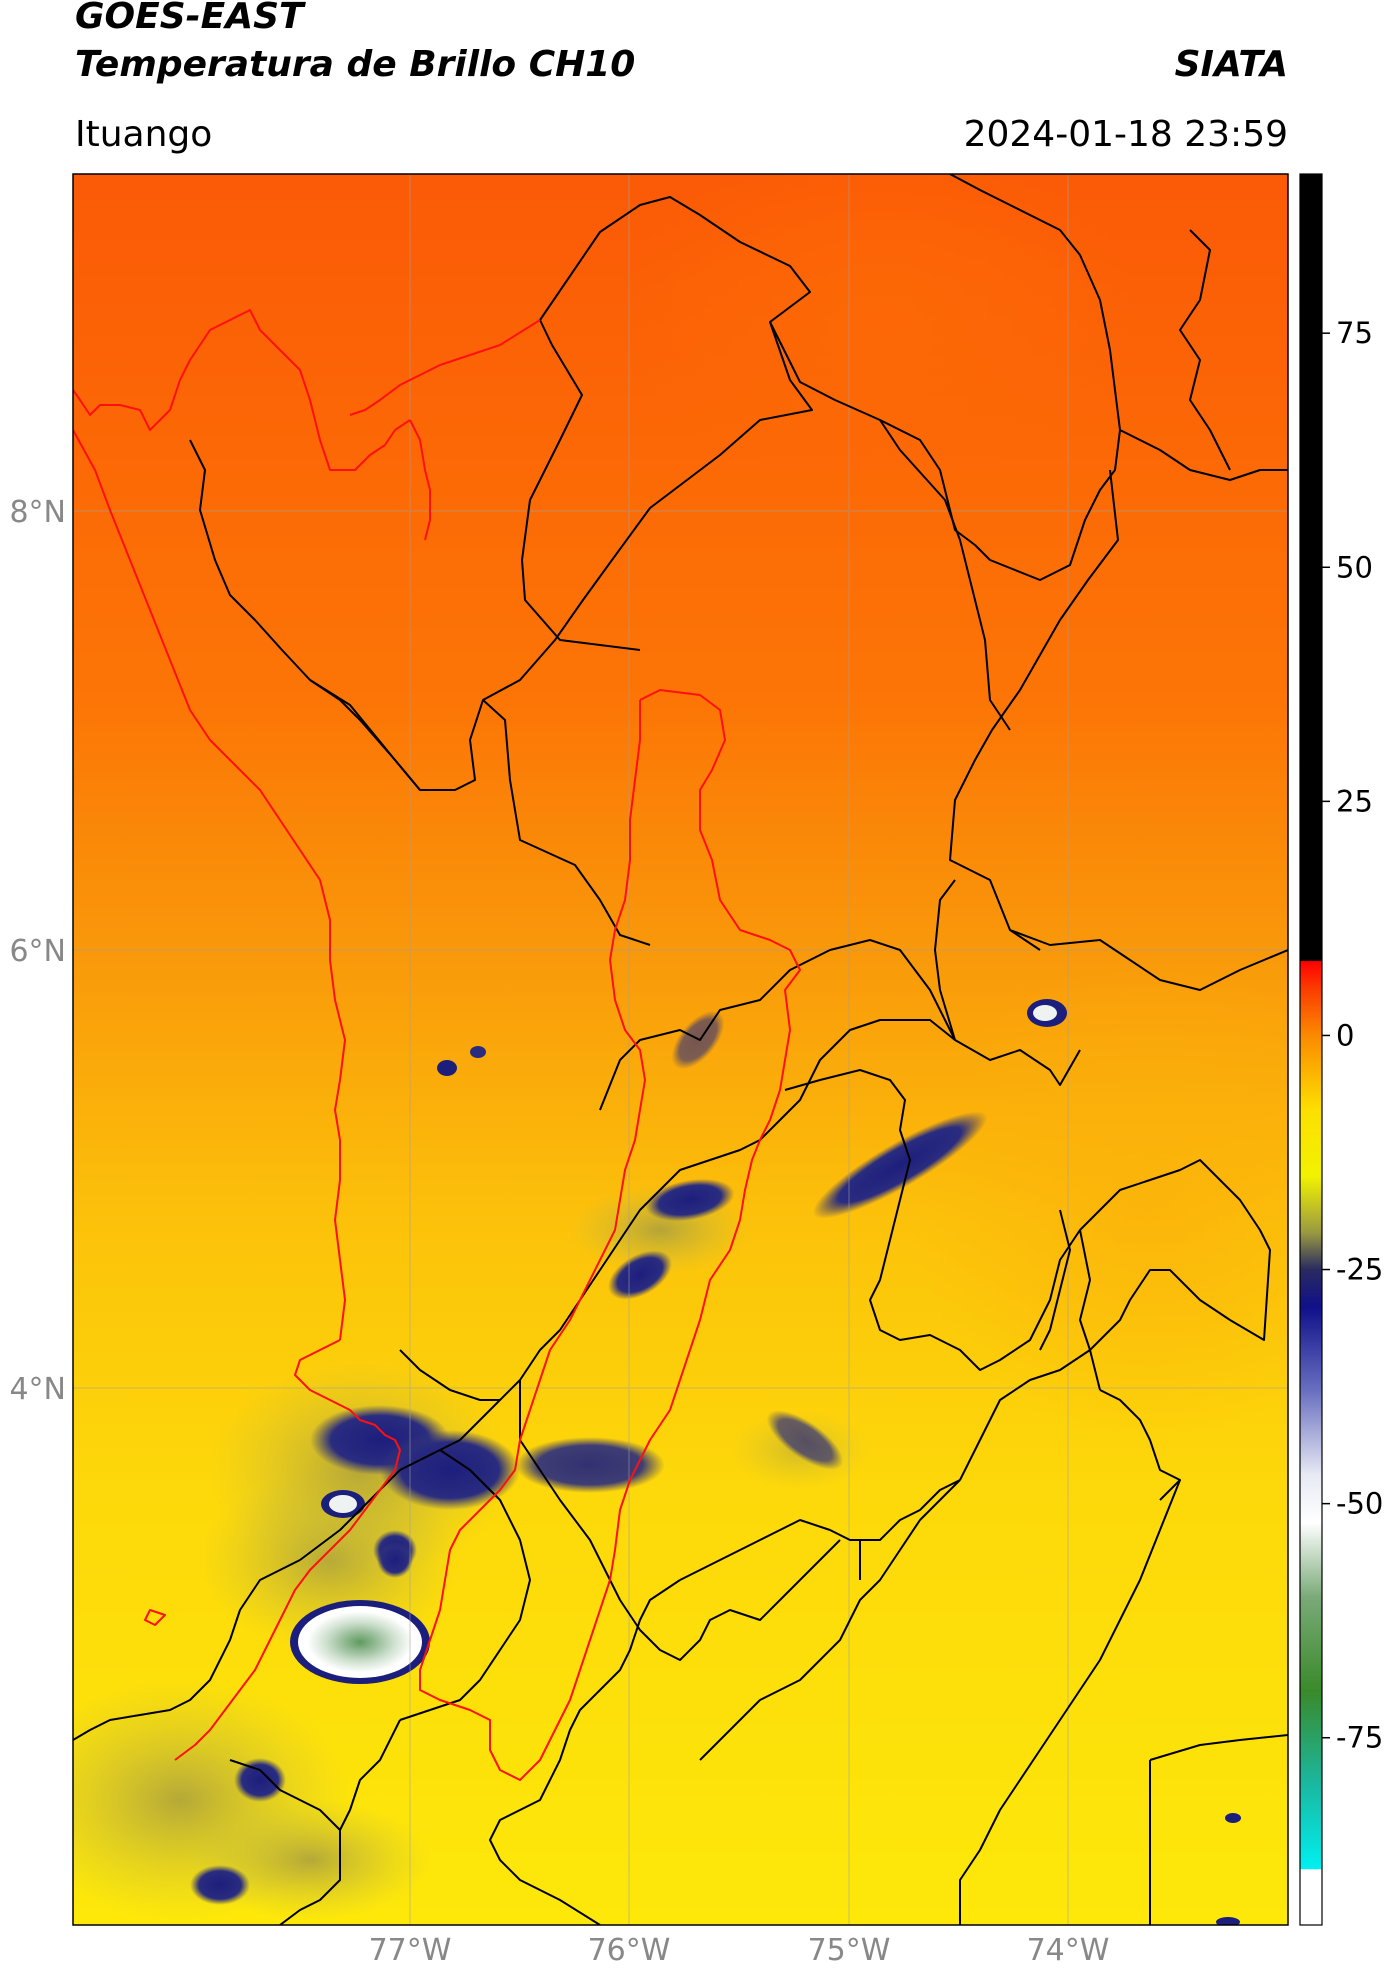 The height and width of the screenshot is (1981, 1384). I want to click on lon-axis: 77°W 76°W 75°W 74°W, so click(739, 1950).